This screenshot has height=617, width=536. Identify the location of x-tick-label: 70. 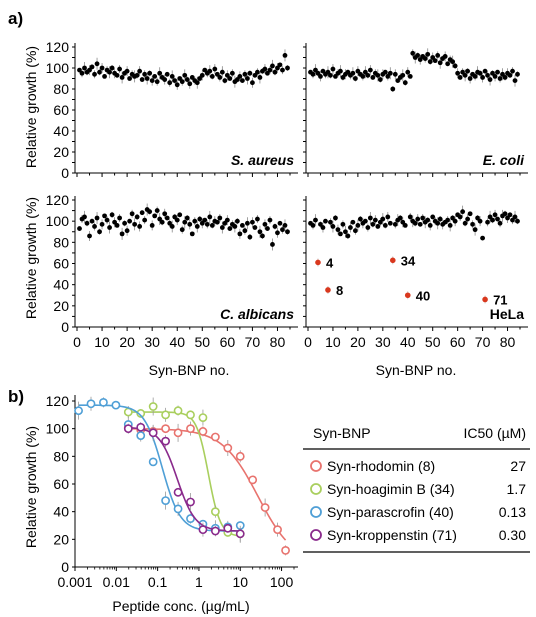
(483, 342).